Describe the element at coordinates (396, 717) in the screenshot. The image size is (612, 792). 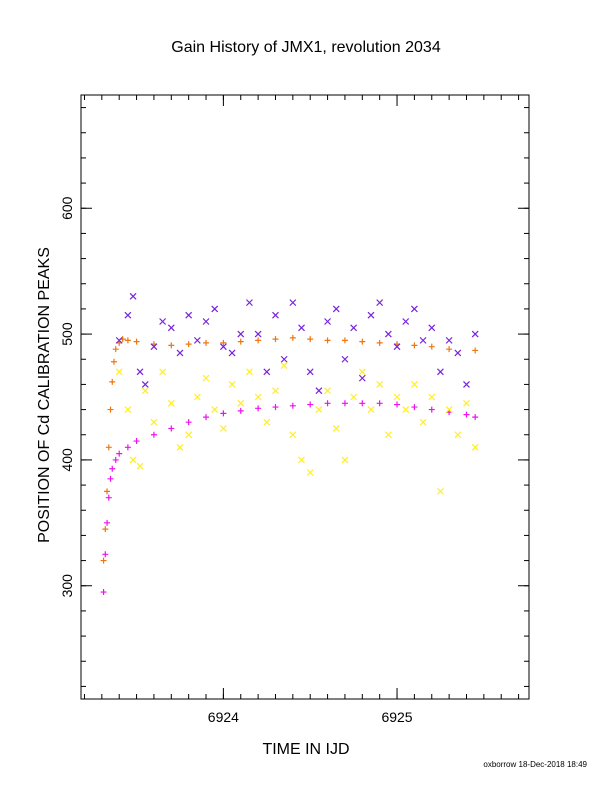
I see `x-tick-label: 6925` at that location.